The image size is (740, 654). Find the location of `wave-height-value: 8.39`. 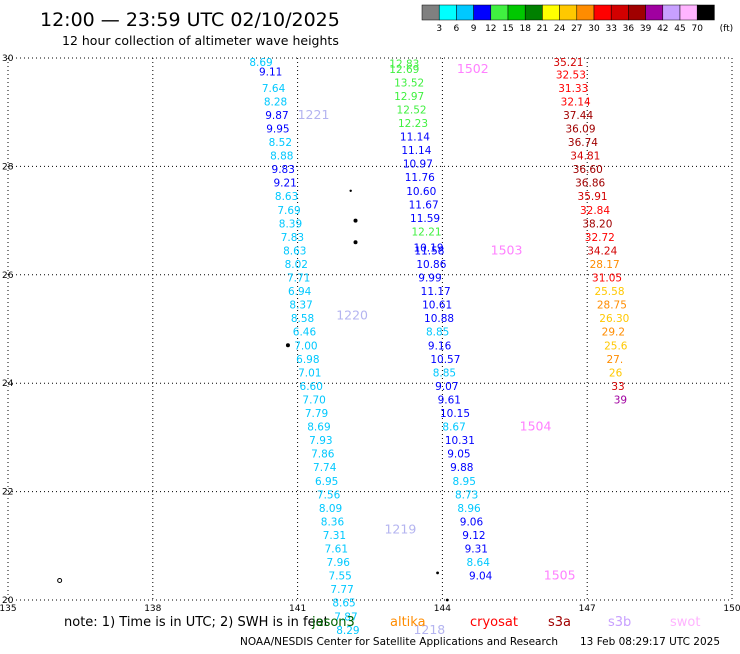

wave-height-value: 8.39 is located at coordinates (290, 224).